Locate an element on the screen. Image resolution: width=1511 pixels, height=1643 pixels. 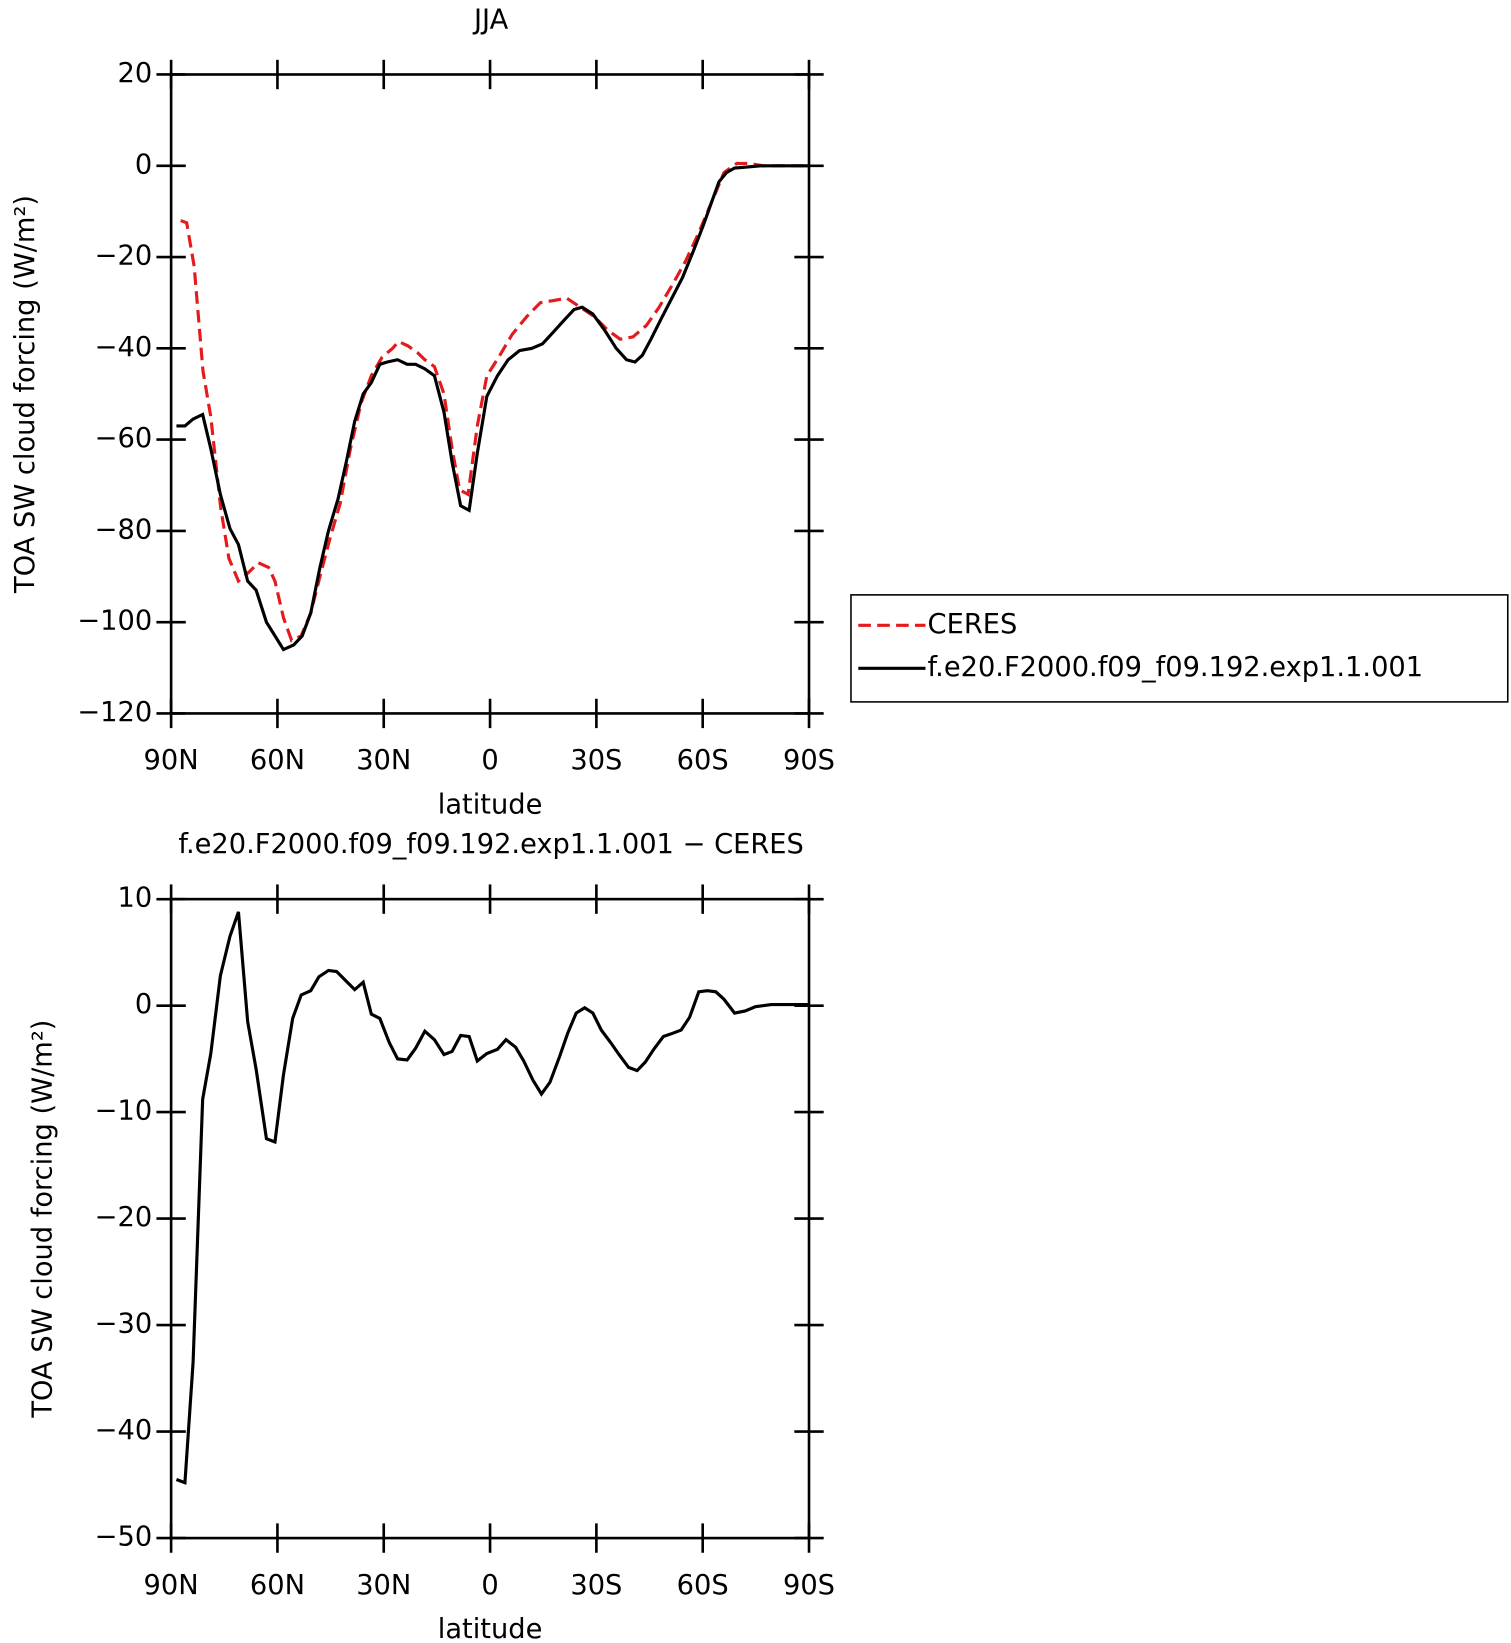
y-tick-label: −30 is located at coordinates (124, 1324).